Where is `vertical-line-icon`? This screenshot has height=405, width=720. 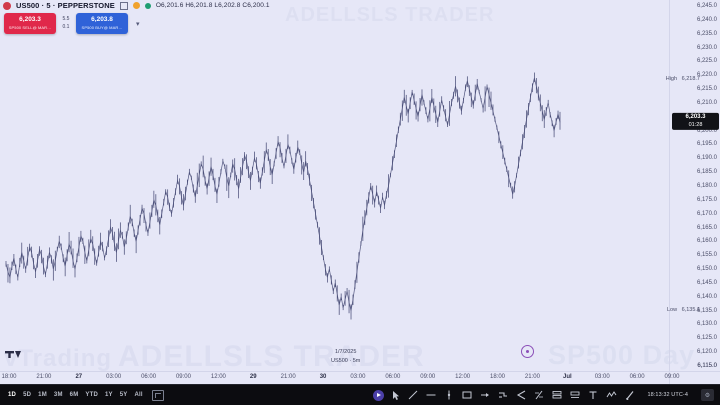 vertical-line-icon is located at coordinates (449, 395).